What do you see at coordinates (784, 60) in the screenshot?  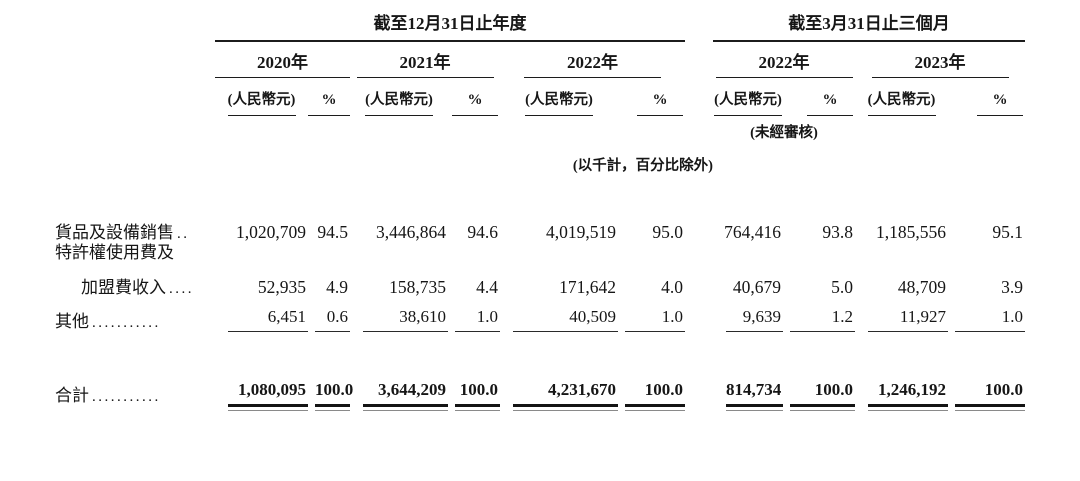 I see `year-header-2022-q1: 2022年` at bounding box center [784, 60].